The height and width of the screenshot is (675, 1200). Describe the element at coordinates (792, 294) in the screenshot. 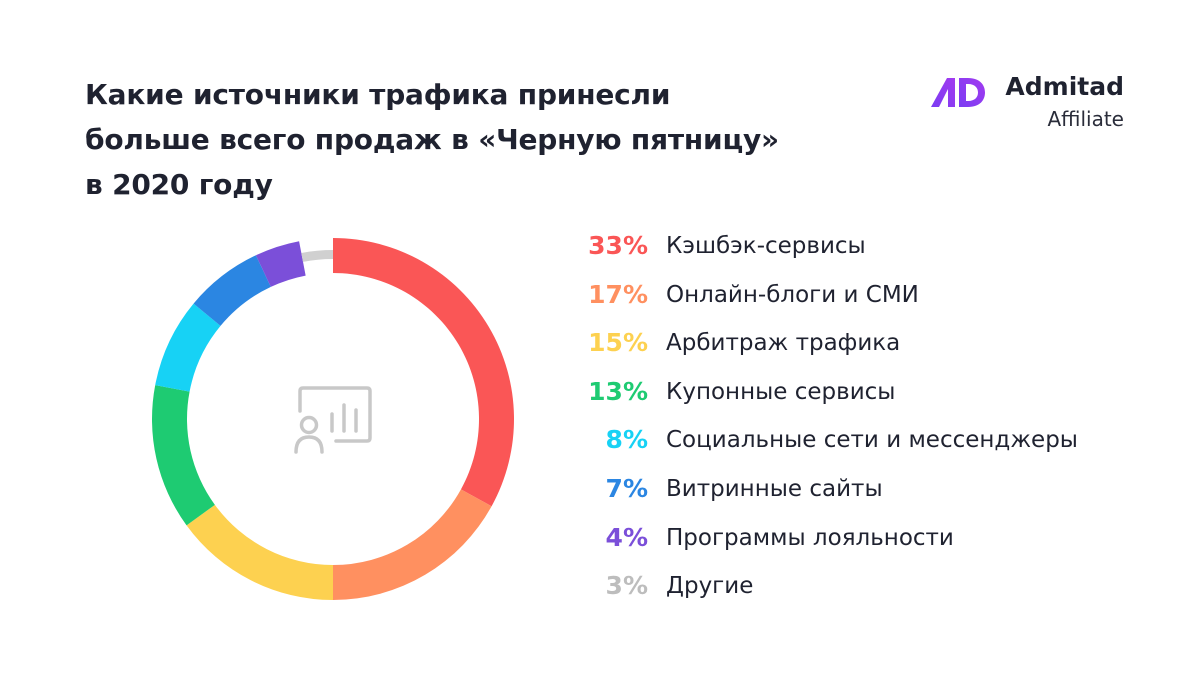

I see `legend-label: Онлайн-блоги и СМИ` at that location.